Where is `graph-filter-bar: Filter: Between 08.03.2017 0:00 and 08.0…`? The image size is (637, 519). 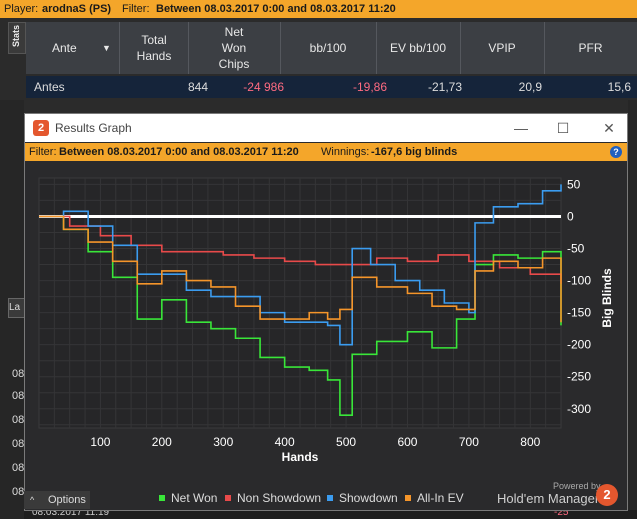
graph-filter-bar: Filter: Between 08.03.2017 0:00 and 08.0… is located at coordinates (326, 152).